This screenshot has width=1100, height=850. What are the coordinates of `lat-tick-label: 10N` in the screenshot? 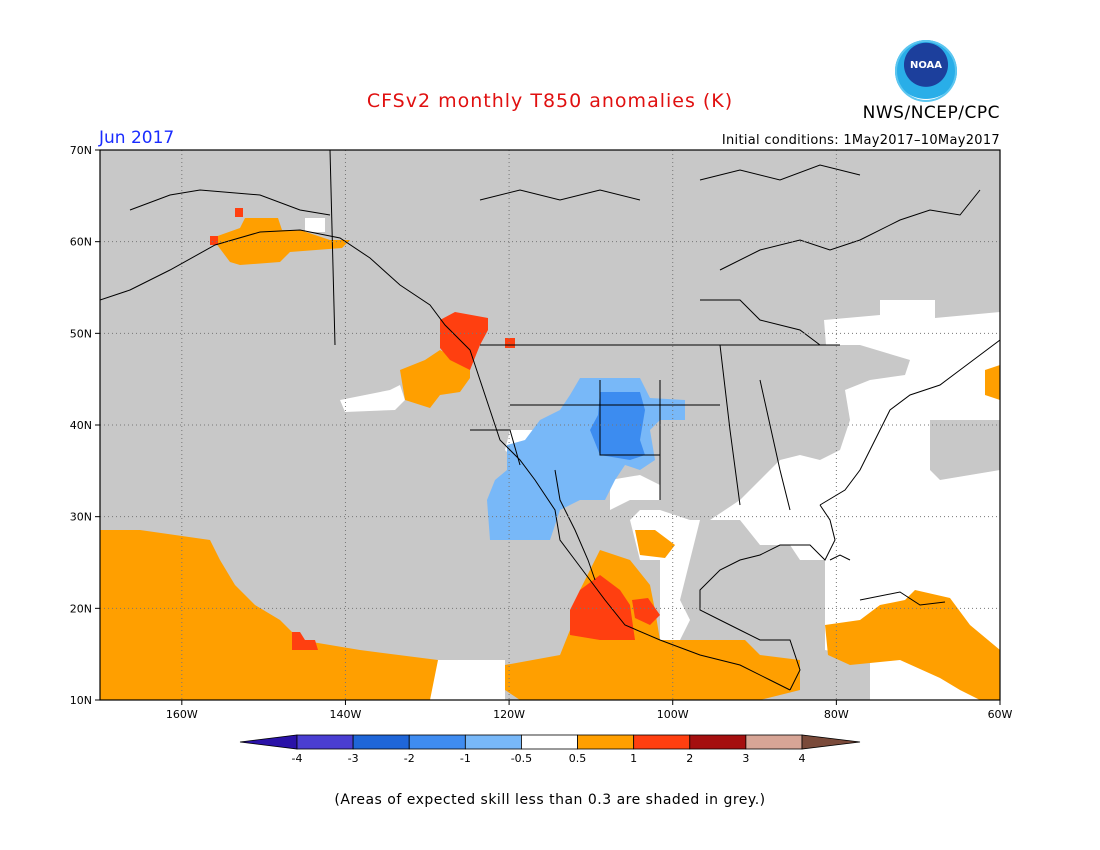 It's located at (81, 700).